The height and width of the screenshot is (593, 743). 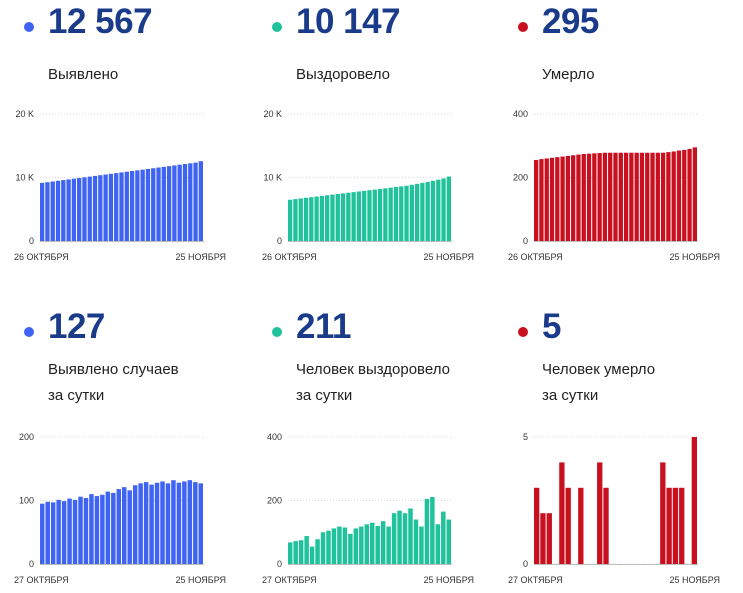 I want to click on y-tick-label: 20 K, so click(x=24, y=114).